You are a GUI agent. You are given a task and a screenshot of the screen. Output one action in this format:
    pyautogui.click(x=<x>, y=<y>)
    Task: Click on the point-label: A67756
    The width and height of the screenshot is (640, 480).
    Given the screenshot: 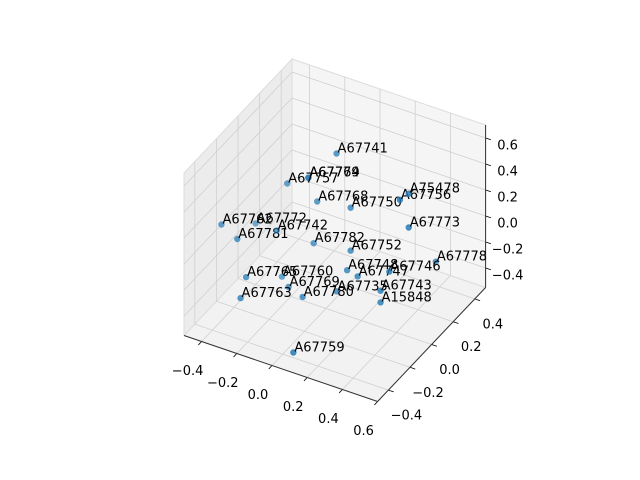 What is the action you would take?
    pyautogui.click(x=426, y=195)
    